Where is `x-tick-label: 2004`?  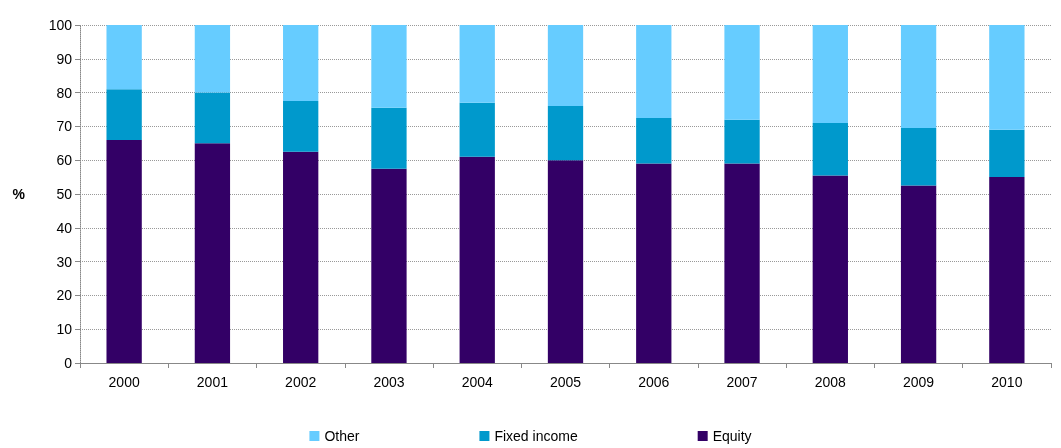
x-tick-label: 2004 is located at coordinates (477, 382).